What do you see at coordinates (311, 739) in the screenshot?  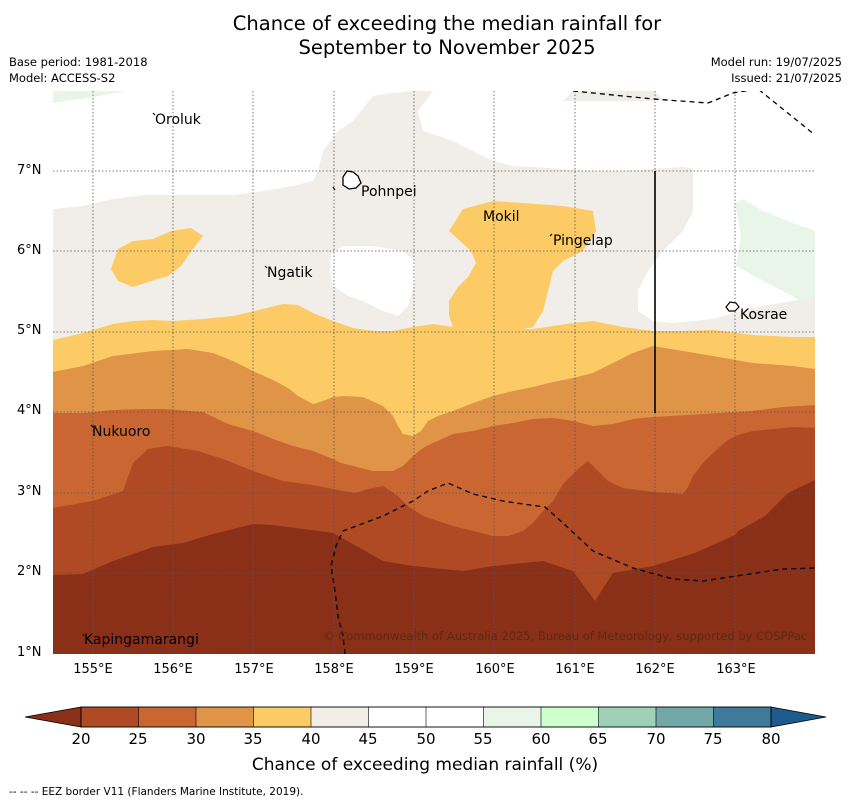 I see `cb-tick-40: 40` at bounding box center [311, 739].